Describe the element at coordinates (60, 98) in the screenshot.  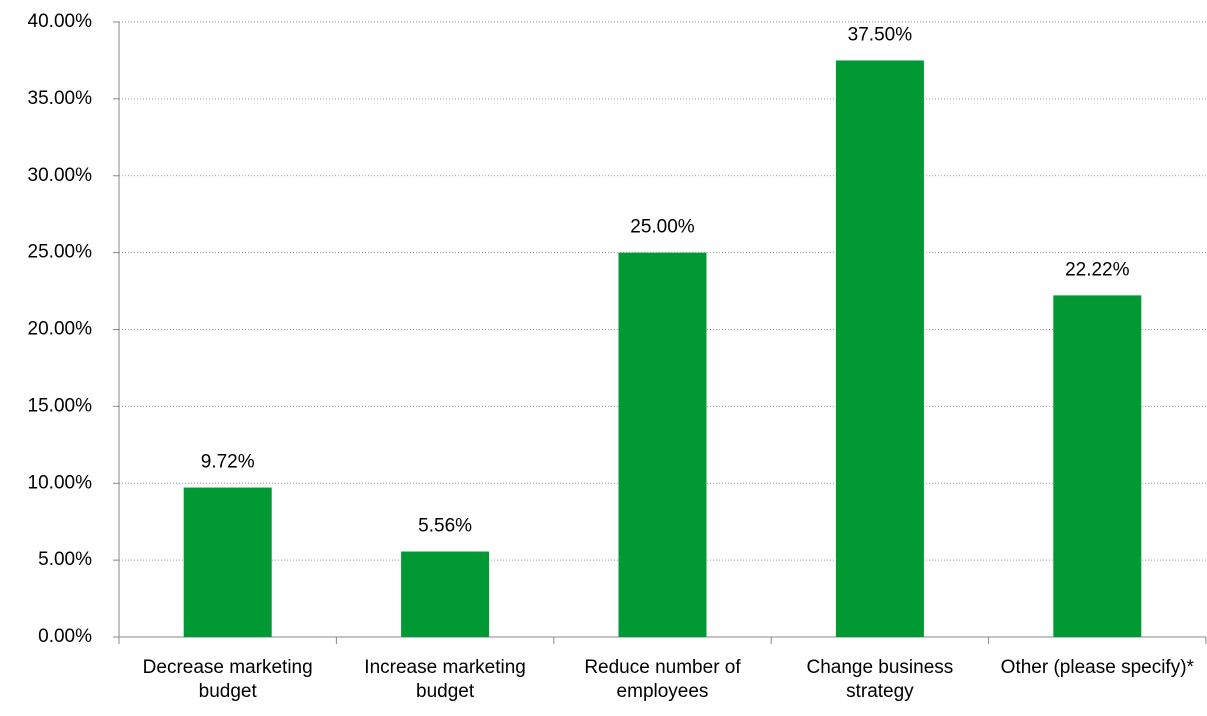
I see `y-tick-label: 35.00%` at that location.